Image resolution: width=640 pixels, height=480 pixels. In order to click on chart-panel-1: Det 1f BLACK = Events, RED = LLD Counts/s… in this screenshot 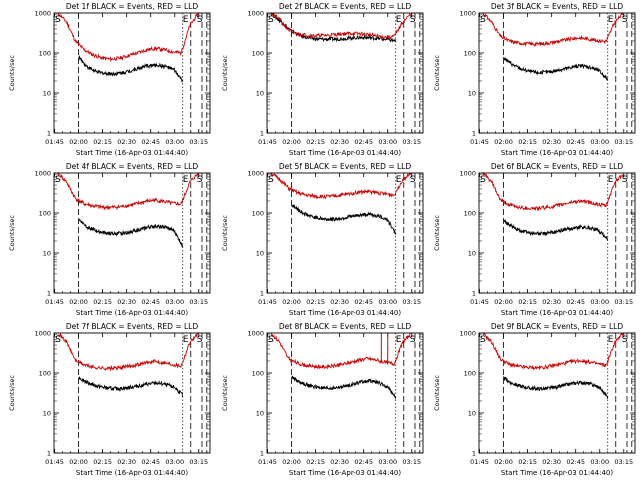, I will do `click(109, 79)`.